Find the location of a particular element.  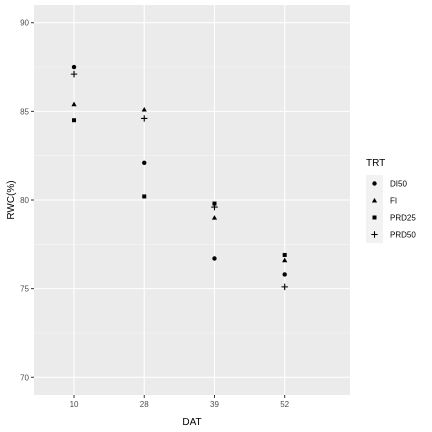

y-tick-label: 90 is located at coordinates (24, 23).